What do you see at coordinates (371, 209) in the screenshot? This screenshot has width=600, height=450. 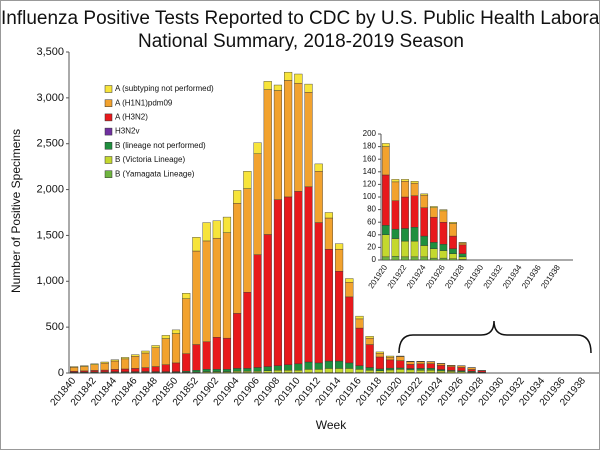 I see `y-tick-label: 80` at bounding box center [371, 209].